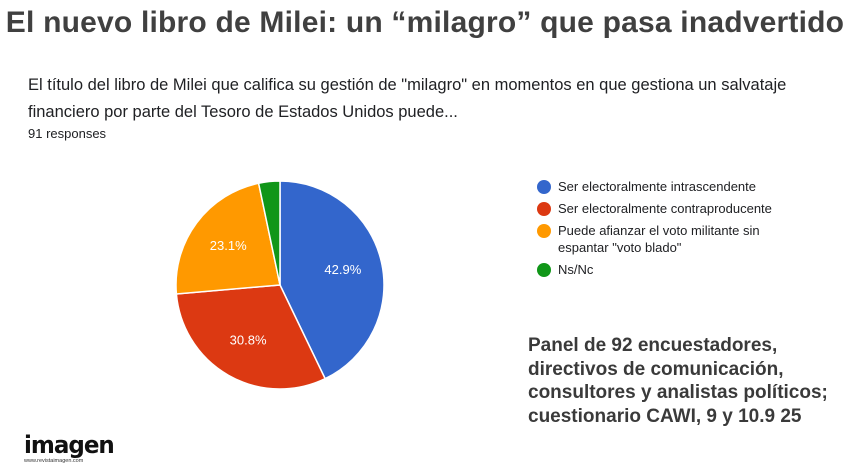 The image size is (850, 468). Describe the element at coordinates (342, 269) in the screenshot. I see `pie-slice-label: 42.9%` at that location.